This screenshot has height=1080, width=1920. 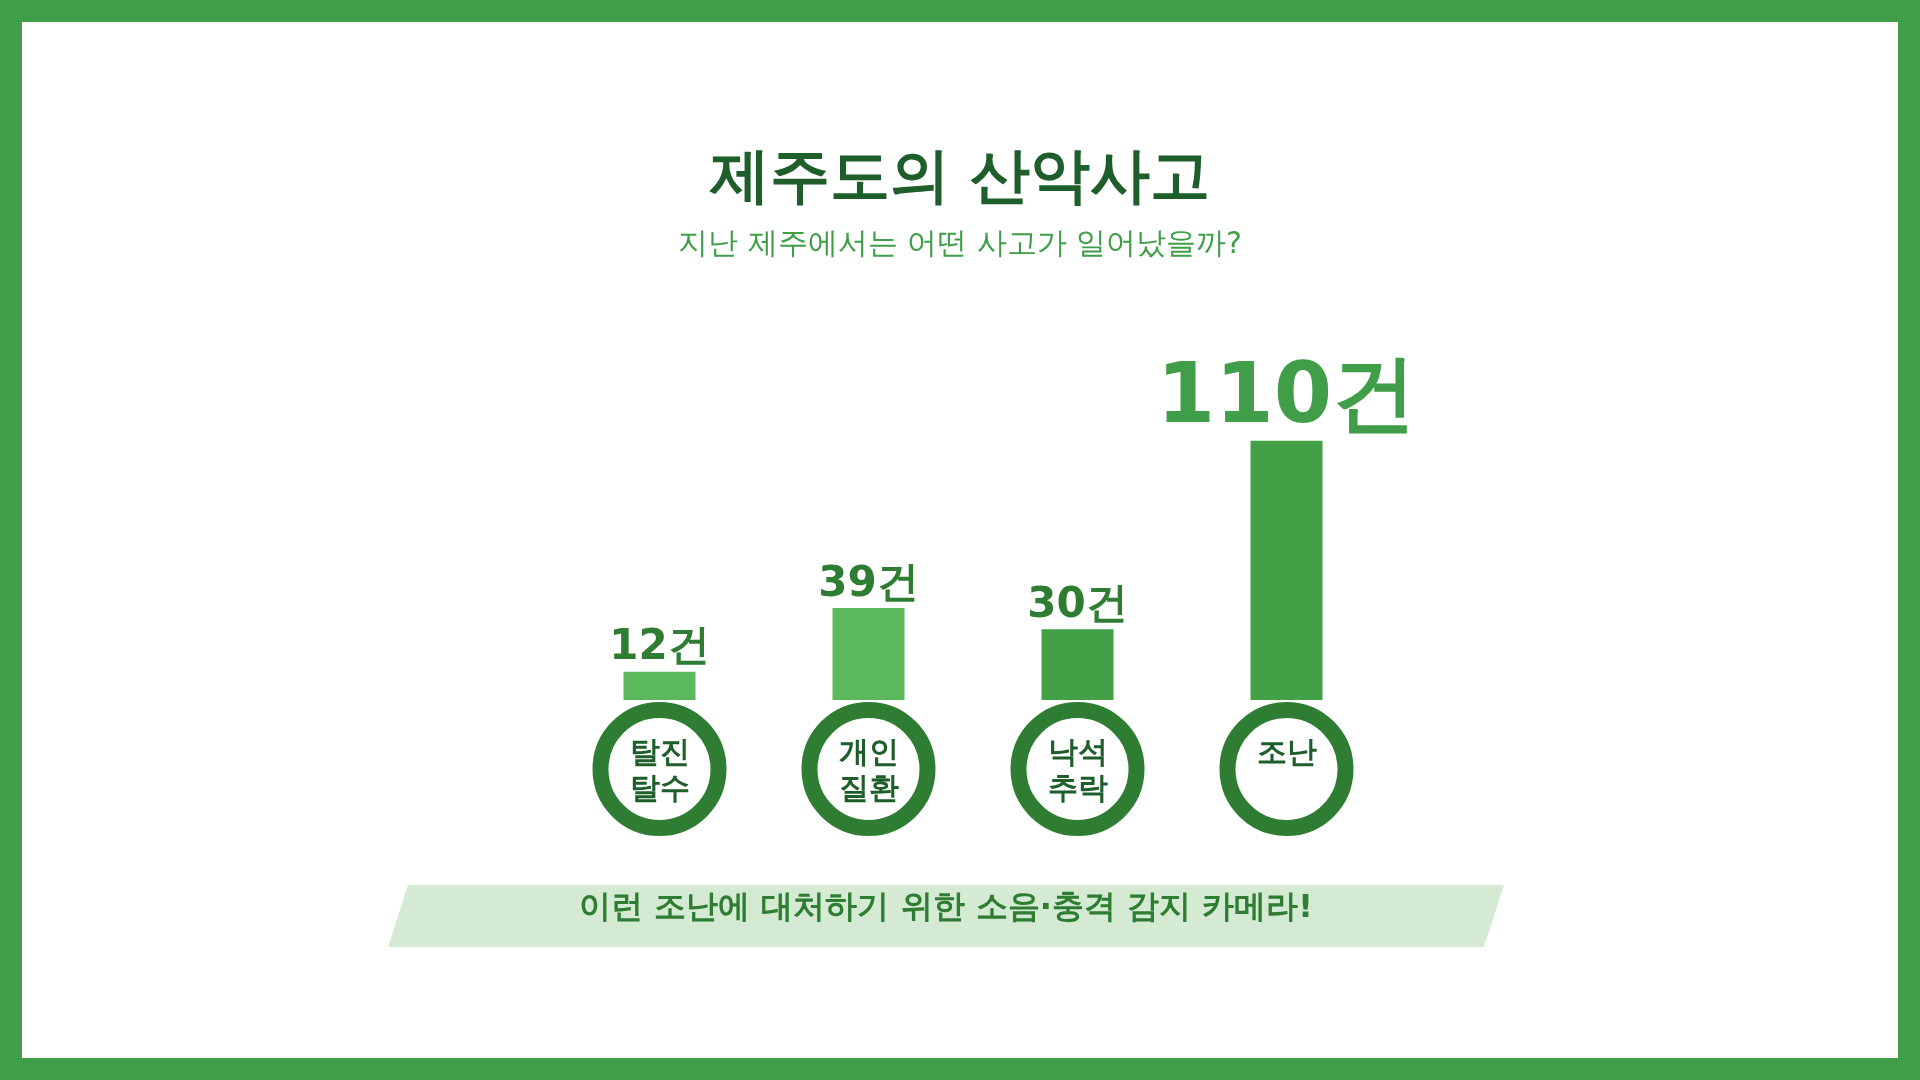 What do you see at coordinates (659, 769) in the screenshot?
I see `x-tick-label: 탈진 탈수` at bounding box center [659, 769].